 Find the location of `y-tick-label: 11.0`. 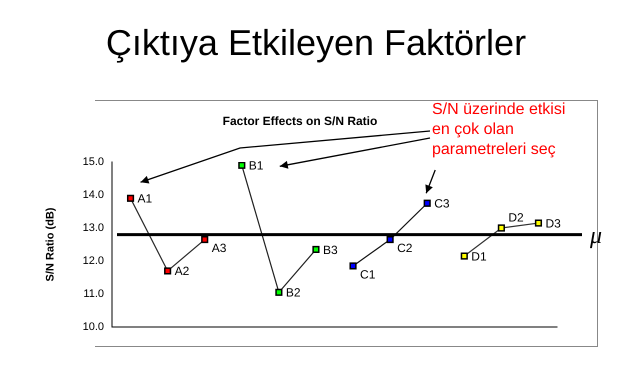

y-tick-label: 11.0 is located at coordinates (93, 294).